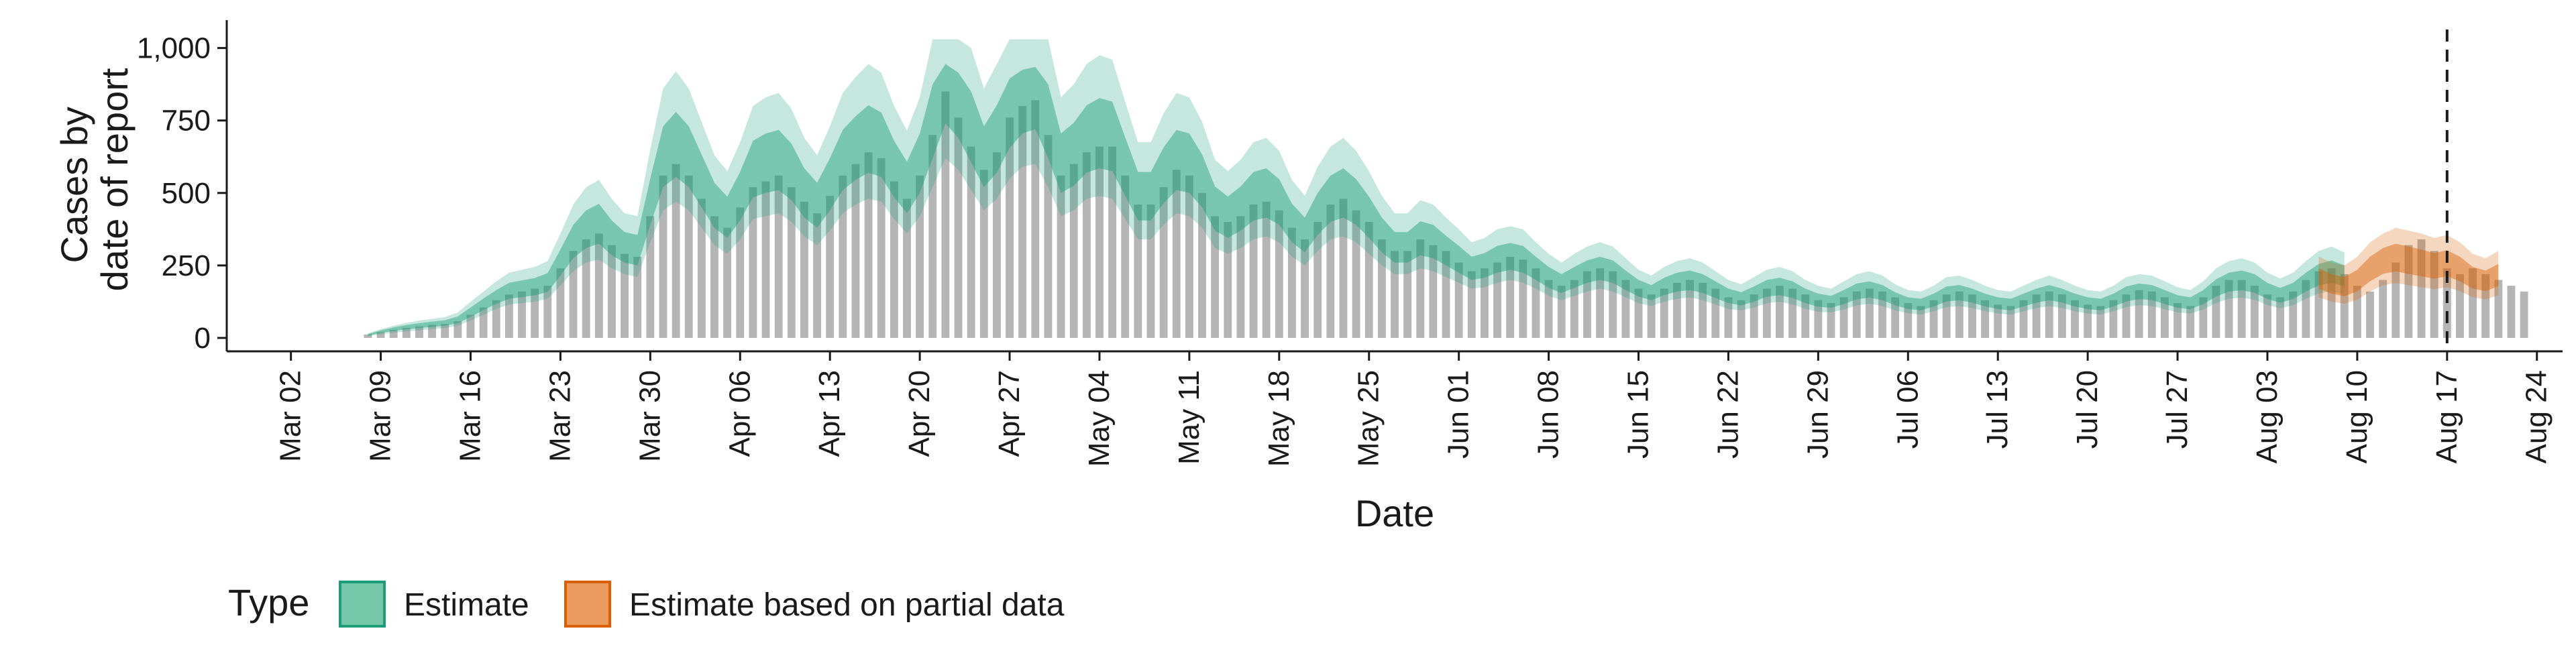  What do you see at coordinates (2357, 417) in the screenshot?
I see `x-tick-label: Aug 10` at bounding box center [2357, 417].